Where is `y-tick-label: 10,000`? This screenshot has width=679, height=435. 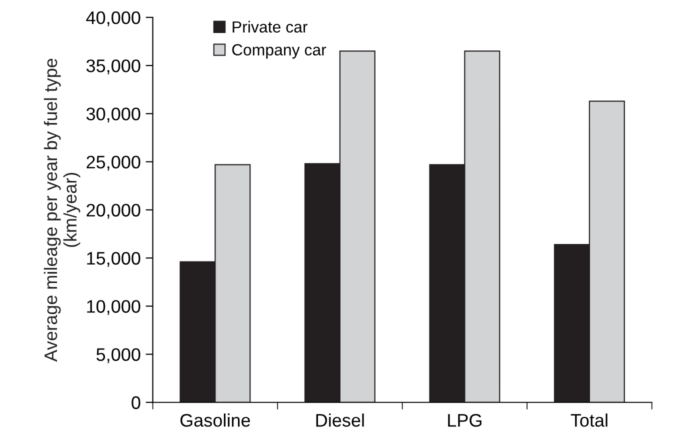
y-tick-label: 10,000 is located at coordinates (113, 307).